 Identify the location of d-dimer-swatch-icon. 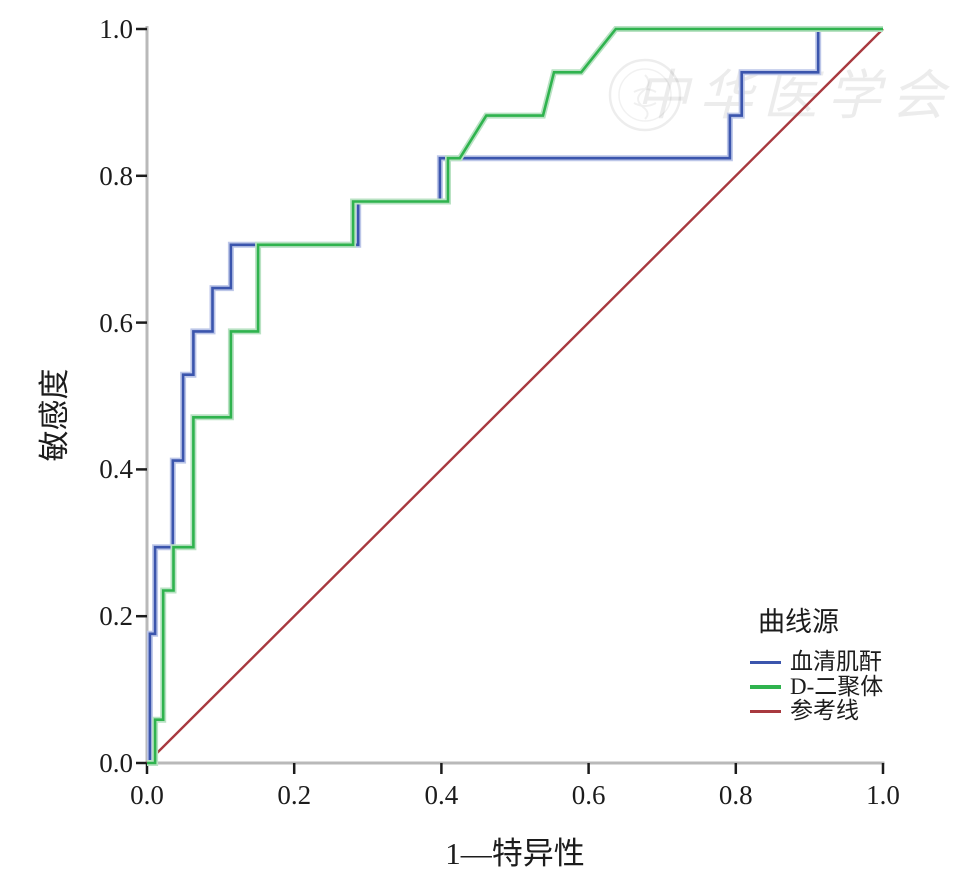
(765, 687).